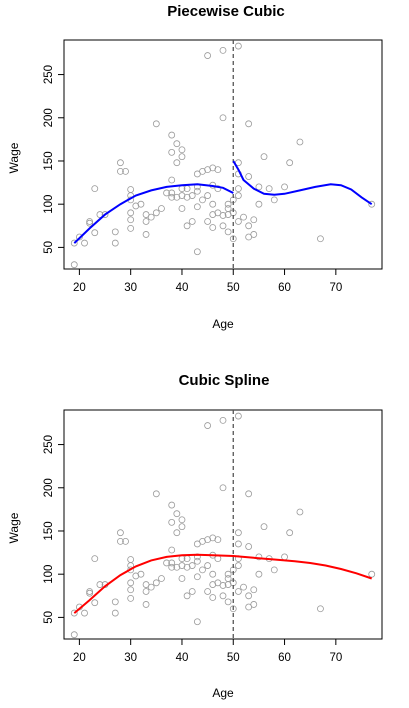 The image size is (409, 708). I want to click on y-tick-label: 200, so click(49, 117).